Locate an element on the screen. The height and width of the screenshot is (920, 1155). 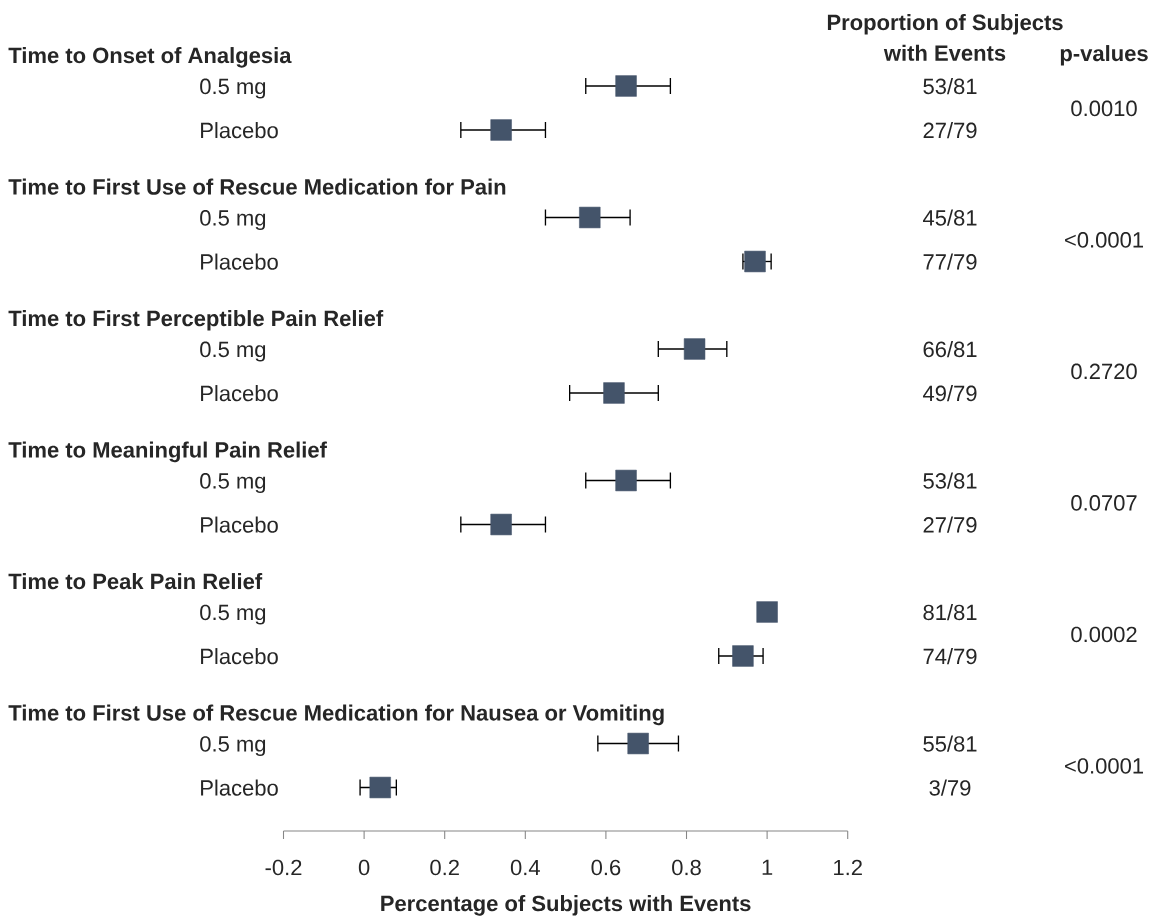
data-label: 55/81 is located at coordinates (950, 743).